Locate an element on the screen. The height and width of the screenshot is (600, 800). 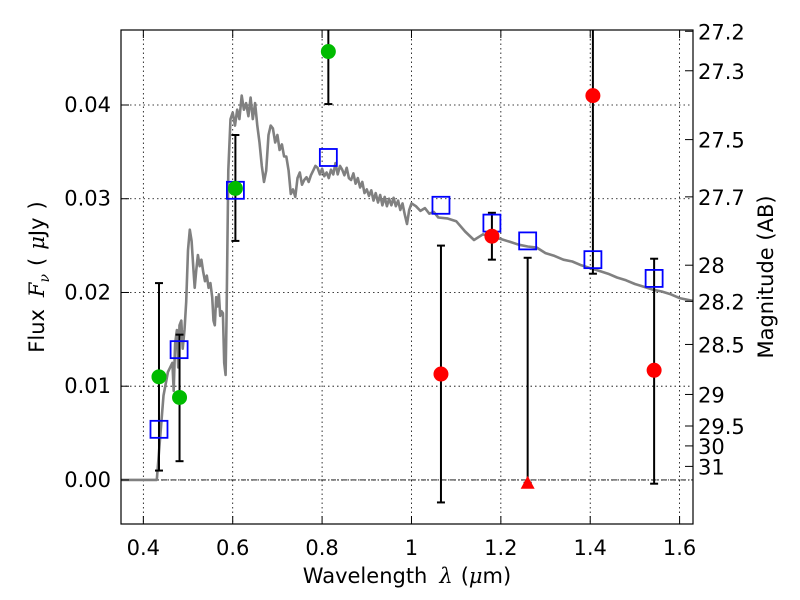
x-tick-label: 0.8 is located at coordinates (321, 548).